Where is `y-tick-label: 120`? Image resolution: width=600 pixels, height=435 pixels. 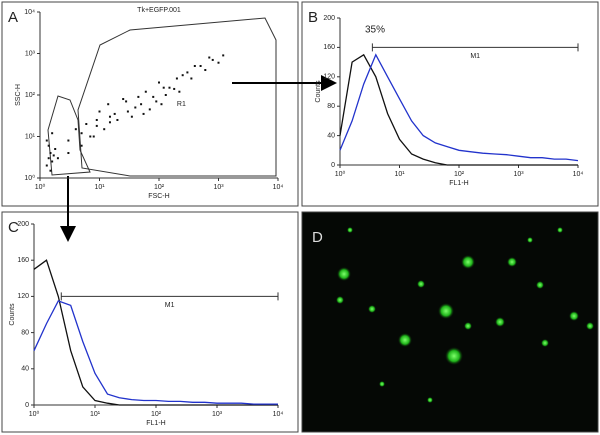
y-tick-label: 120 is located at coordinates (329, 77).